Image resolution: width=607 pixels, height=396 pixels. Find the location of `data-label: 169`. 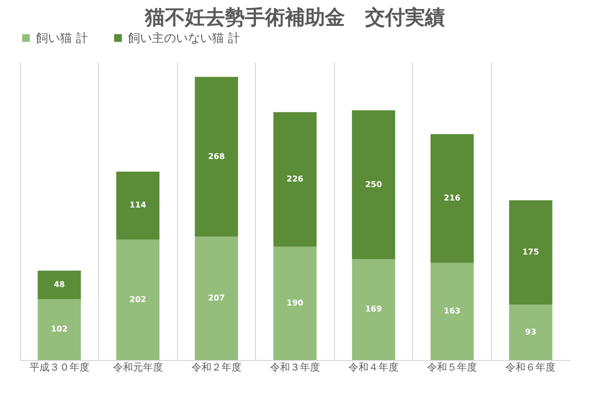

data-label: 169 is located at coordinates (373, 309).